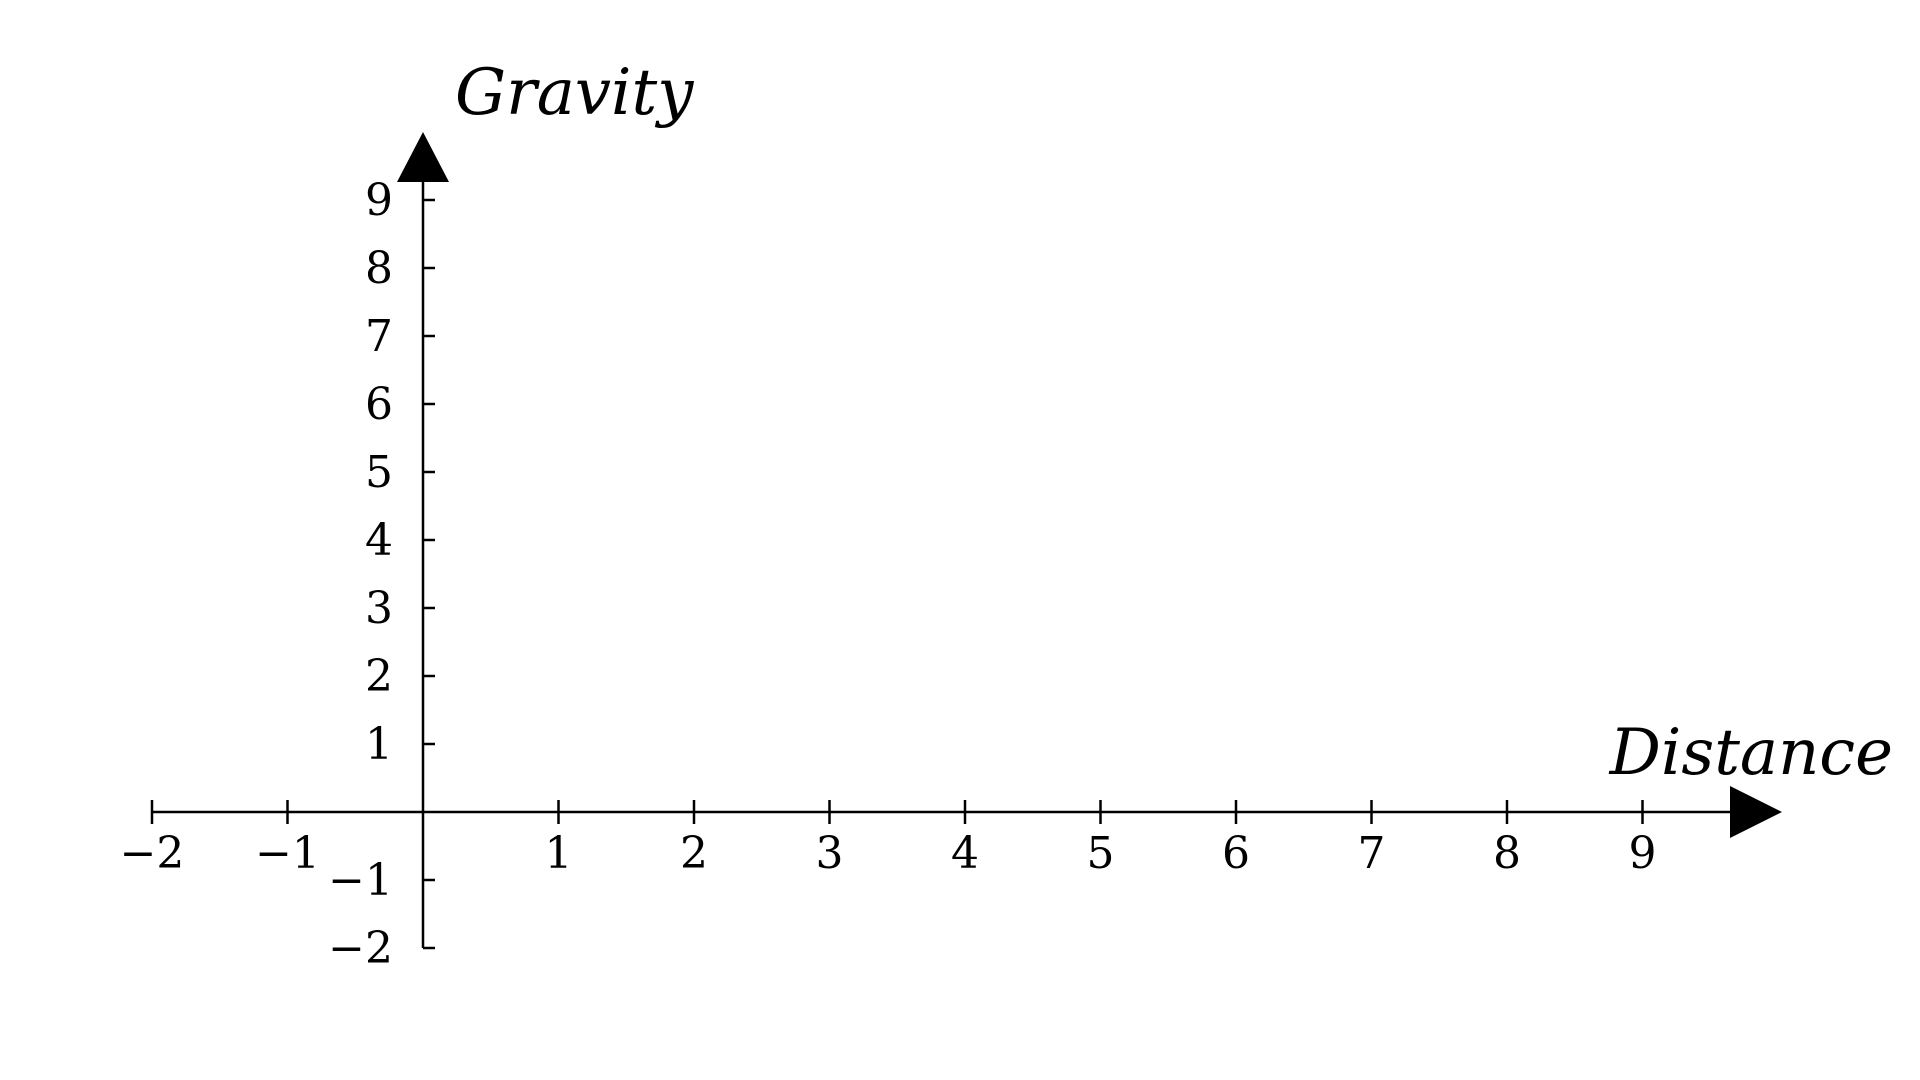 The width and height of the screenshot is (1920, 1080). What do you see at coordinates (379, 676) in the screenshot?
I see `y-tick-label: 2` at bounding box center [379, 676].